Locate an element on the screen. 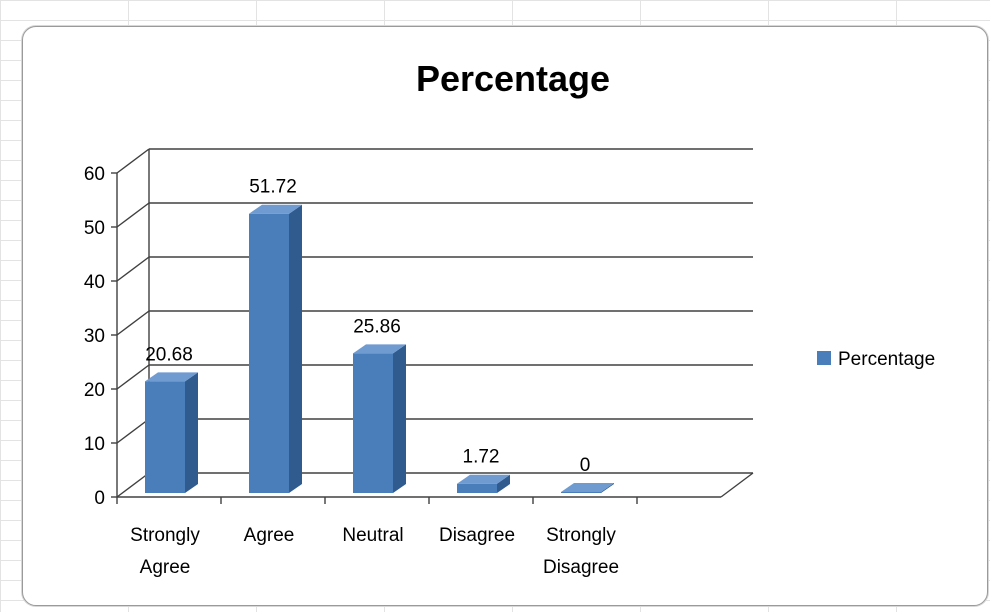 This screenshot has width=990, height=612. y-tick-label: 40 is located at coordinates (94, 282).